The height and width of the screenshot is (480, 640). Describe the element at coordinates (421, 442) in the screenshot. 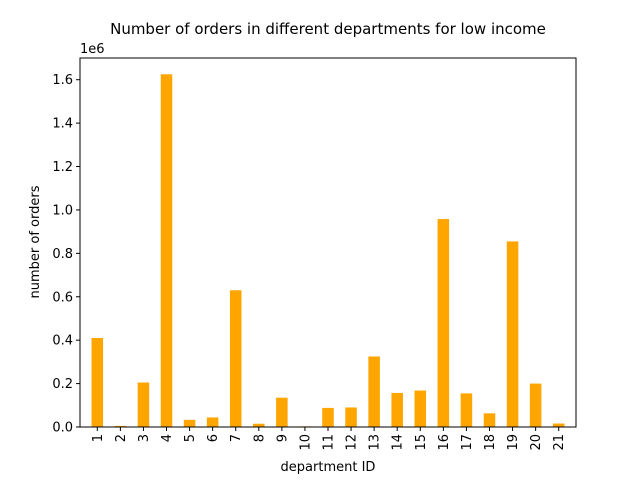

I see `x-tick-label: 15` at that location.